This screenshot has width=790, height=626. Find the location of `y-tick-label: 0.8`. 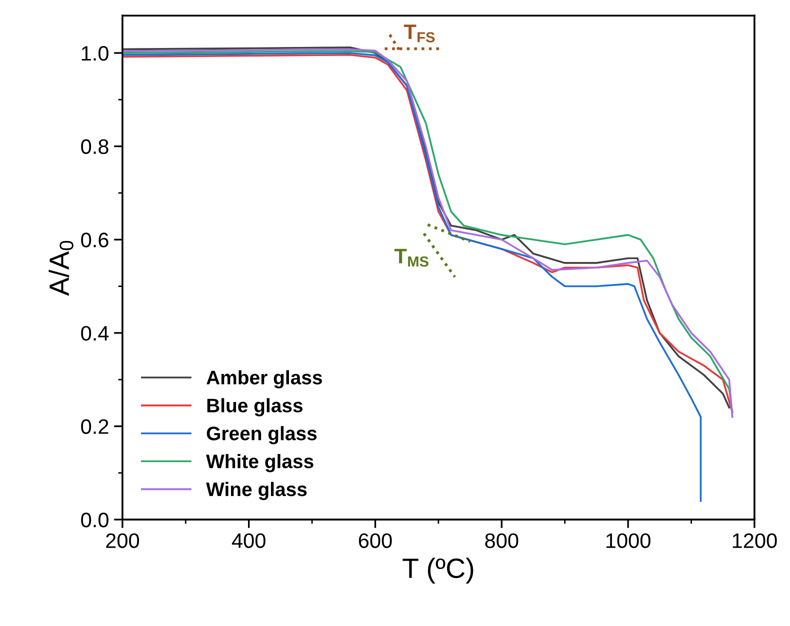

y-tick-label: 0.8 is located at coordinates (94, 146).